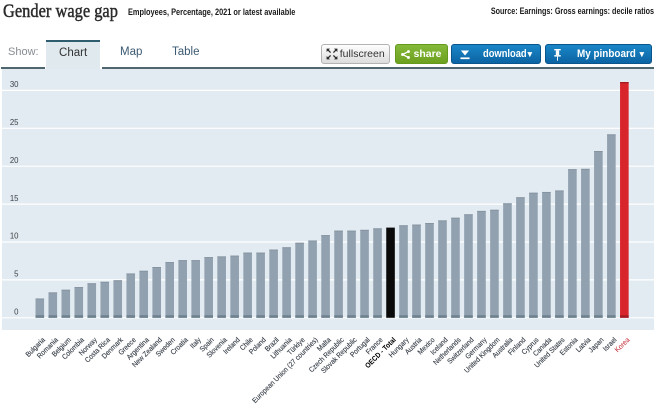 The height and width of the screenshot is (410, 658). Describe the element at coordinates (16, 273) in the screenshot. I see `svg-text: 5` at that location.